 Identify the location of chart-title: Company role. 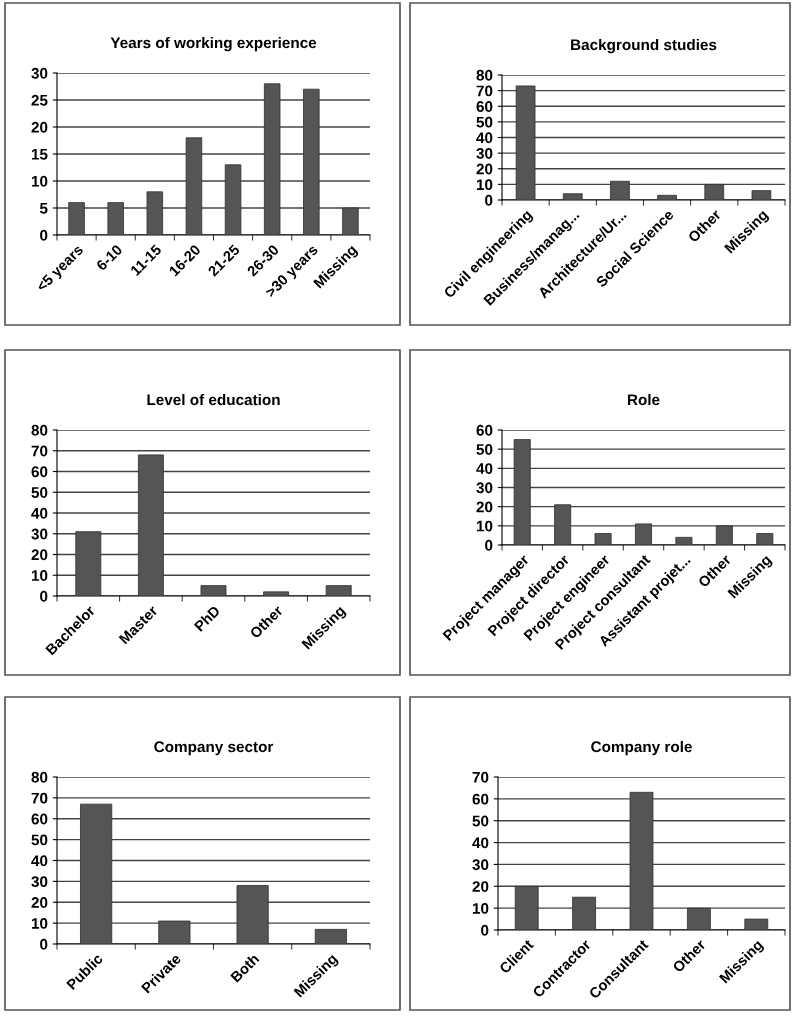
(641, 748).